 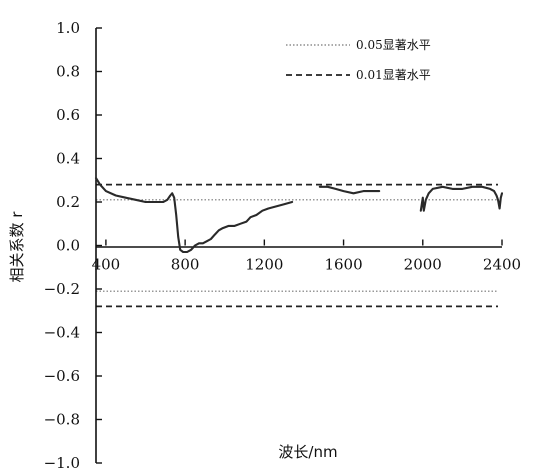 I want to click on x-tick-label: 1600, so click(x=343, y=265).